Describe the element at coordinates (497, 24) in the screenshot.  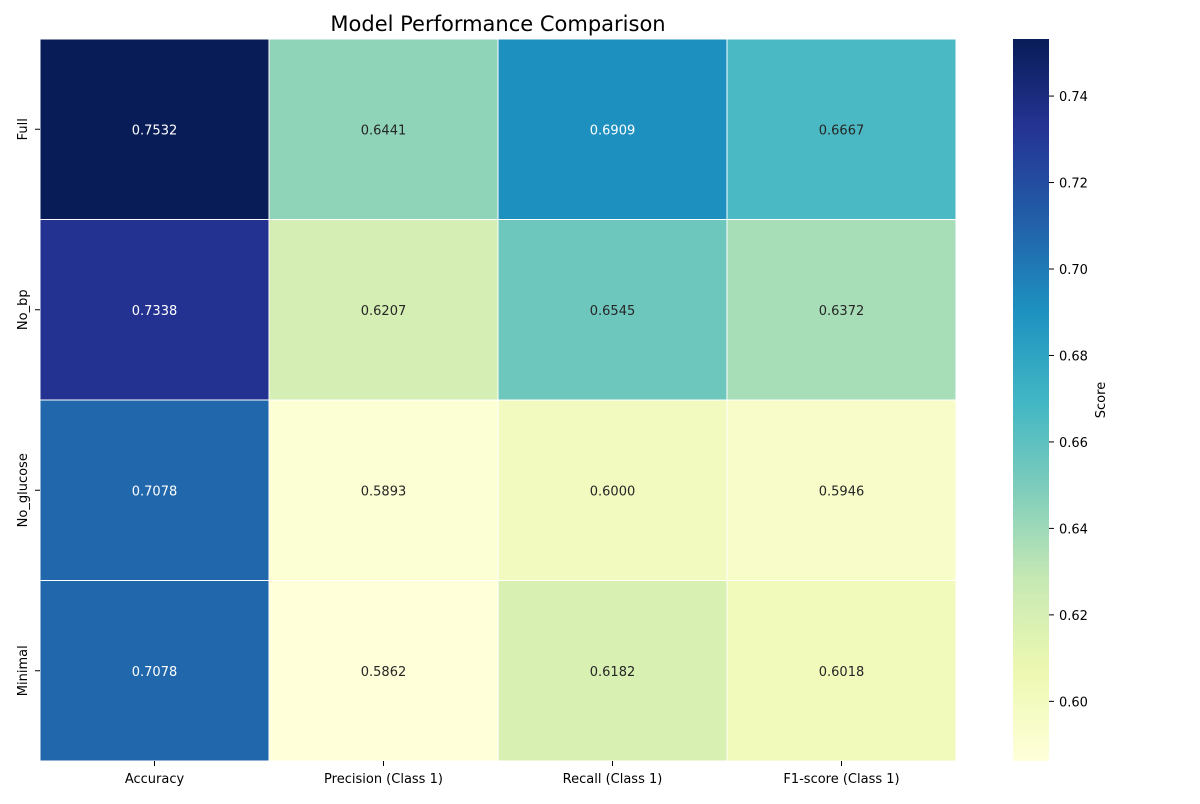
I see `chart-title: Model Performance Comparison` at that location.